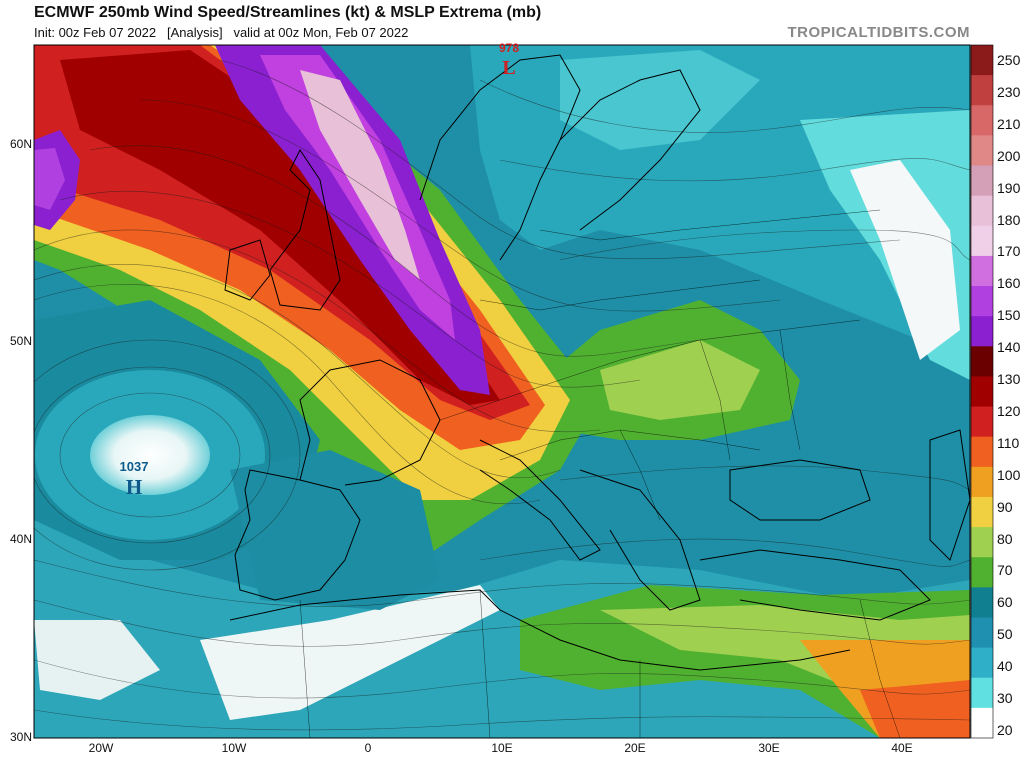 The height and width of the screenshot is (757, 1024). What do you see at coordinates (502, 748) in the screenshot?
I see `lon-label-10e: 10E` at bounding box center [502, 748].